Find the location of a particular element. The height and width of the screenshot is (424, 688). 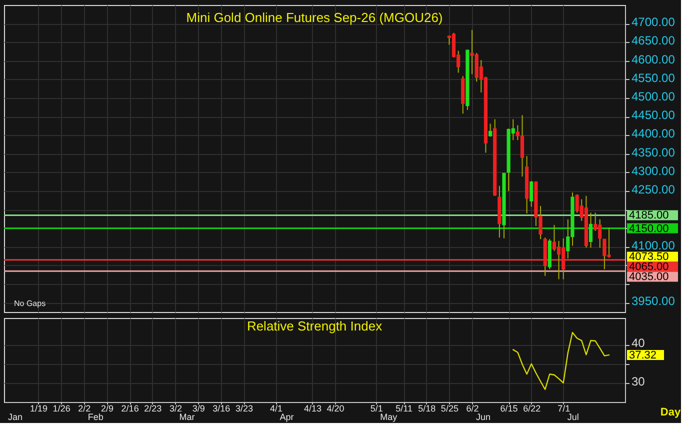

x-tick-label: 3/2 is located at coordinates (175, 409).